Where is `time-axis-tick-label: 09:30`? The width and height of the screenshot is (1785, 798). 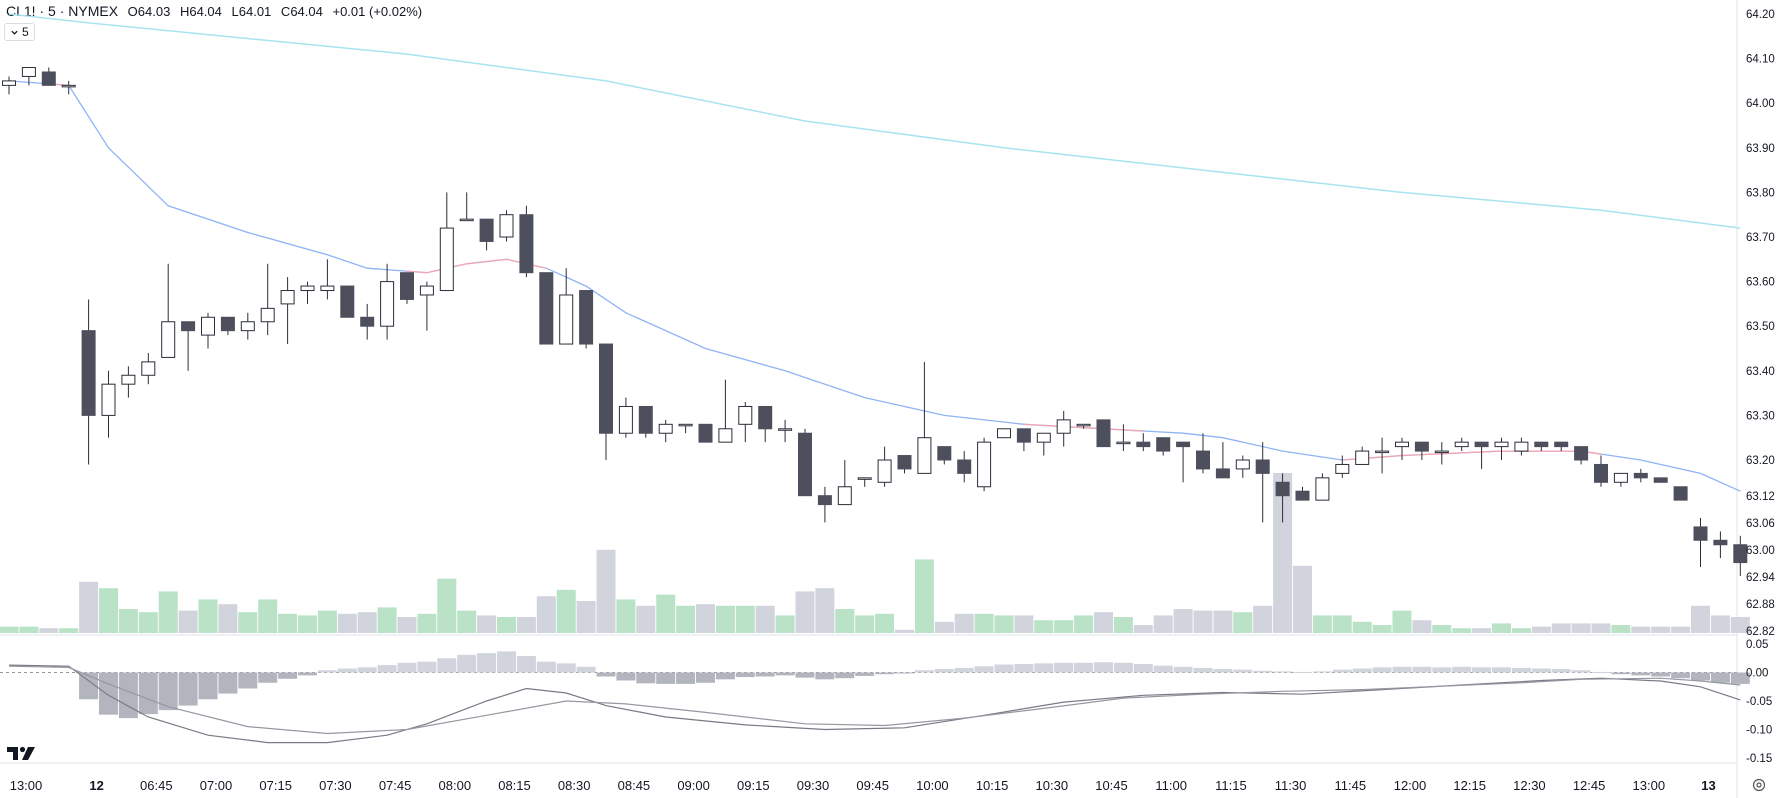
time-axis-tick-label: 09:30 is located at coordinates (813, 785).